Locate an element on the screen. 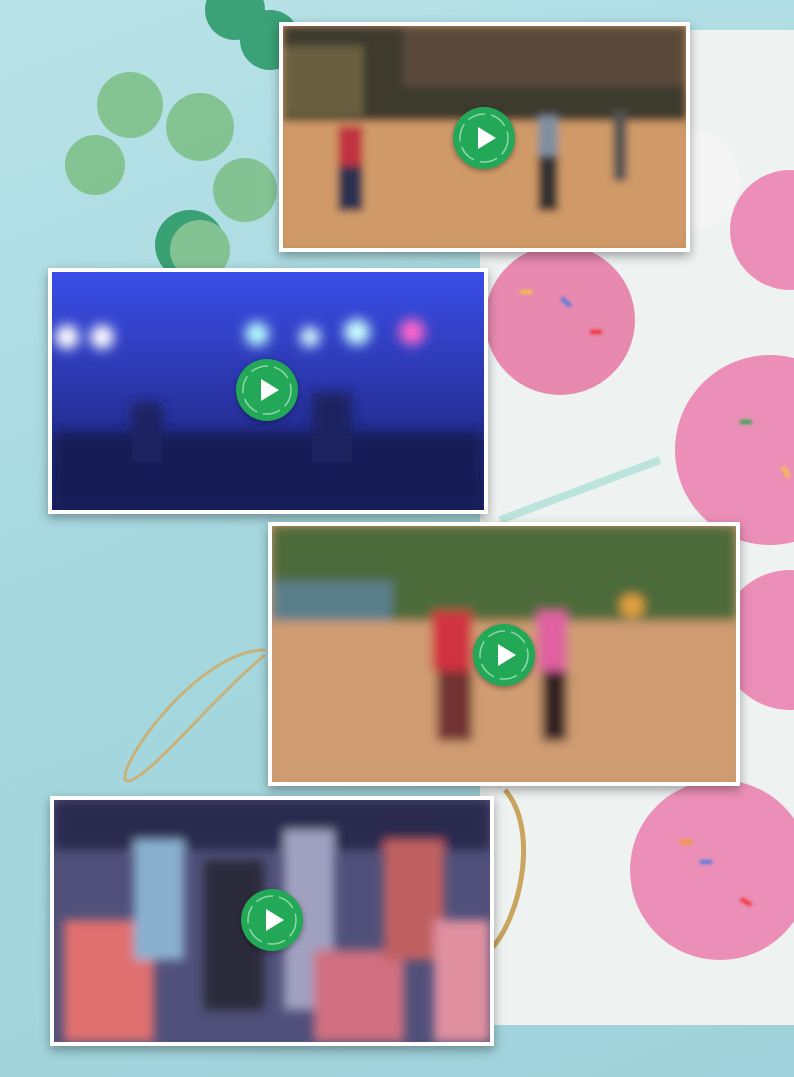 This screenshot has height=1077, width=794. string is located at coordinates (194, 715).